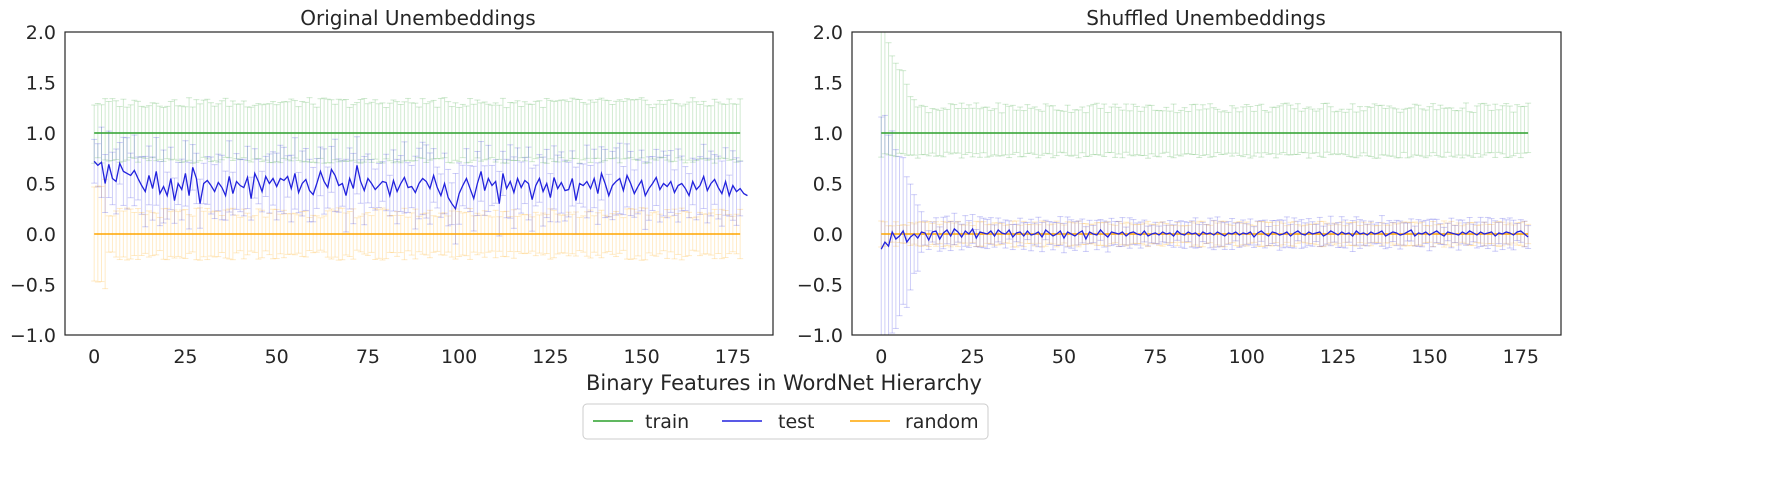 The width and height of the screenshot is (1769, 504). I want to click on x-tick-label: 175, so click(1521, 357).